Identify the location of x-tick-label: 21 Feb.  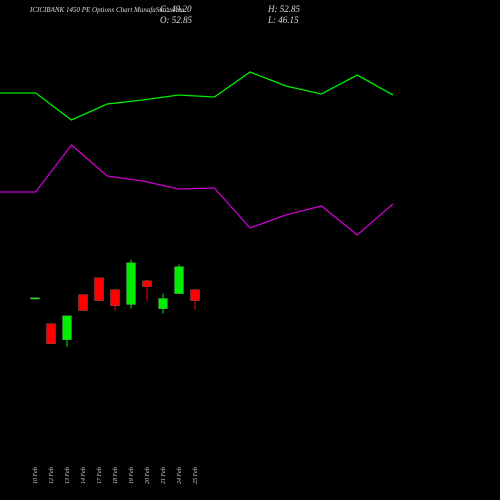
(164, 475).